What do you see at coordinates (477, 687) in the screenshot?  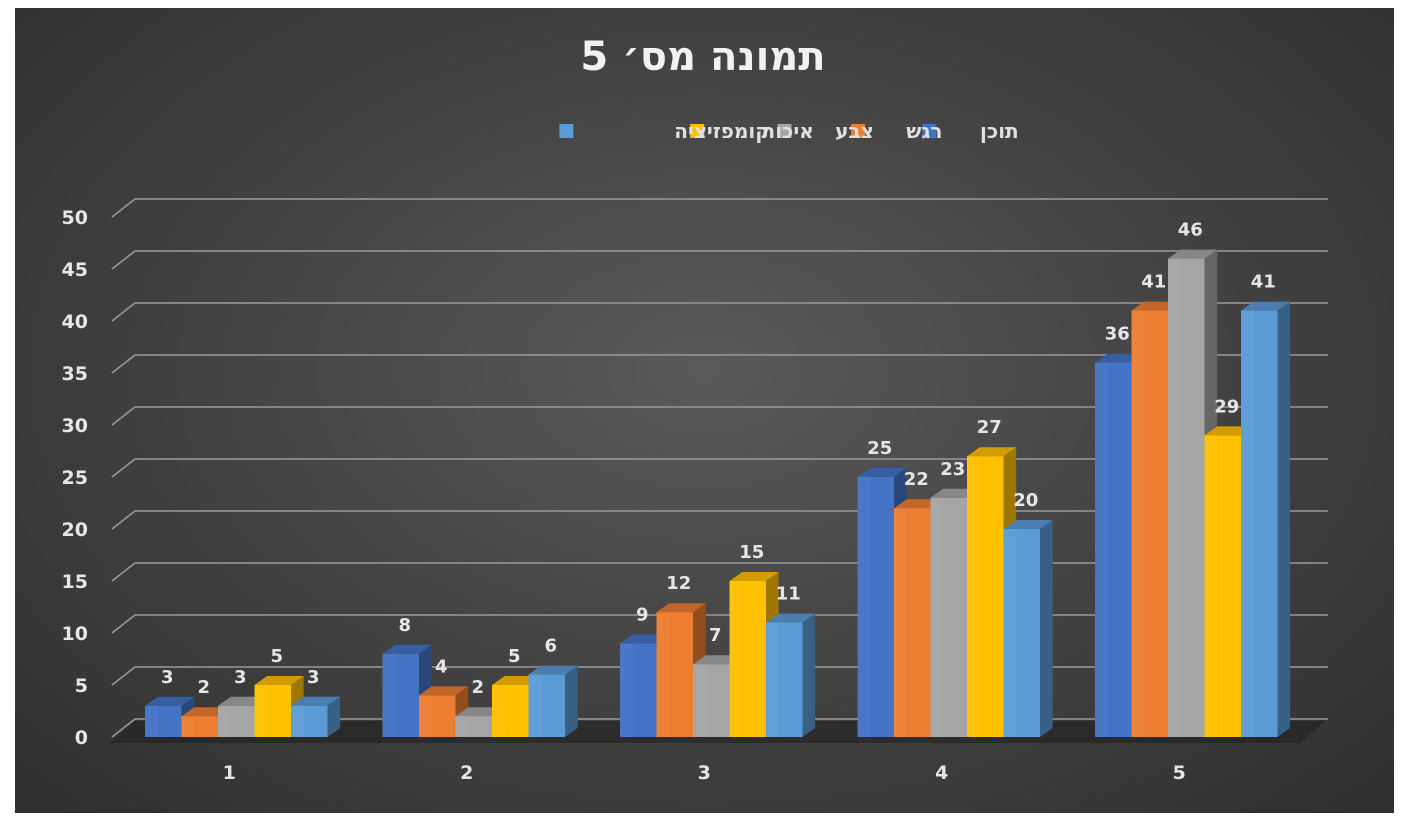 I see `data-label: 2` at bounding box center [477, 687].